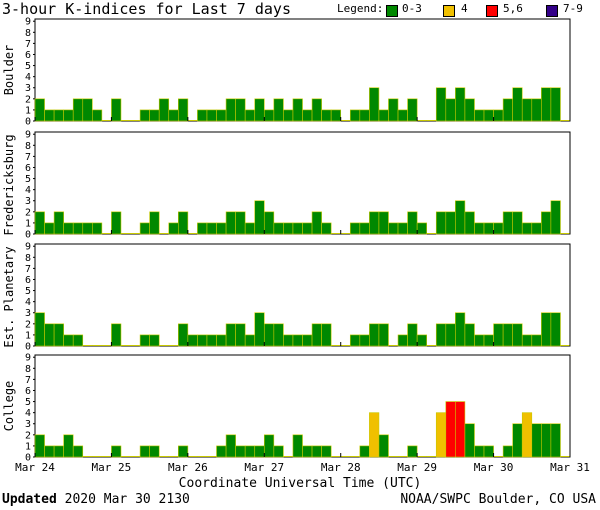 The height and width of the screenshot is (510, 600). What do you see at coordinates (111, 467) in the screenshot?
I see `x-tick-label: Mar 25` at bounding box center [111, 467].